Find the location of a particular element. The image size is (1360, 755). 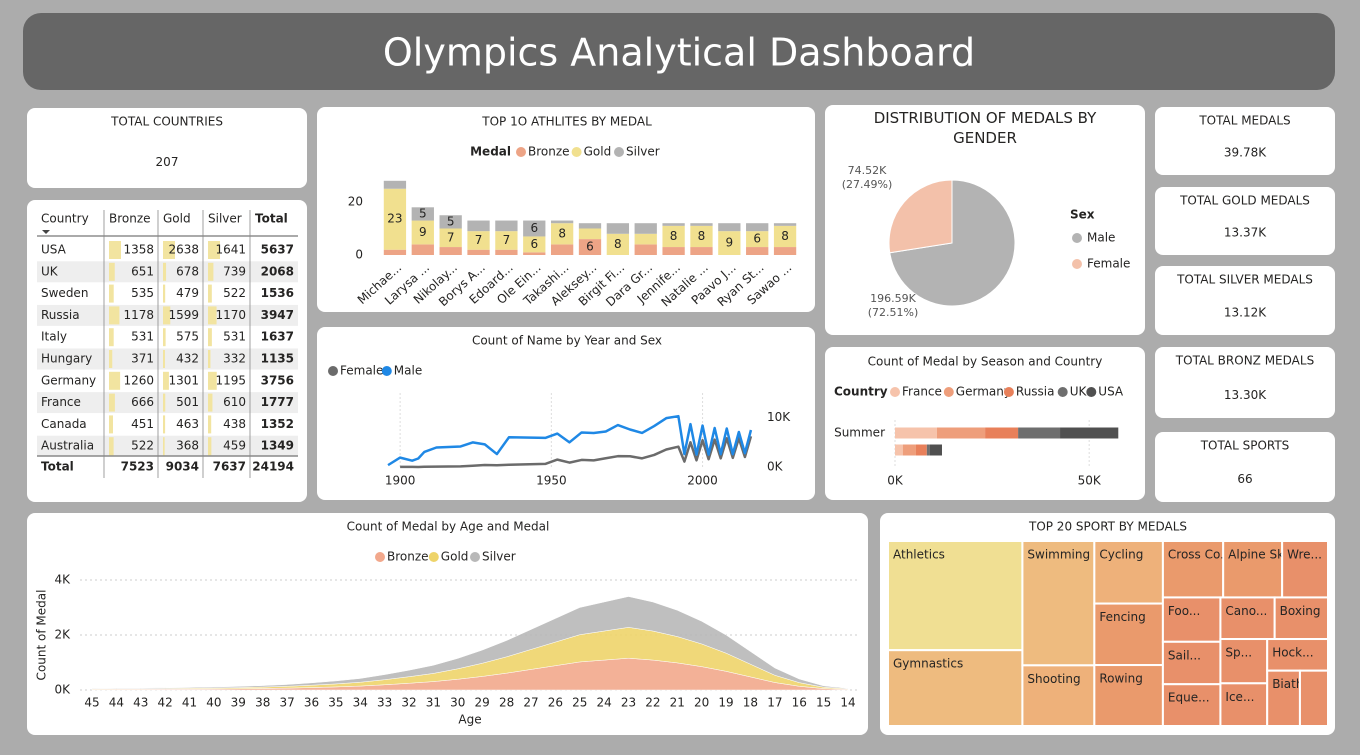

chart-title: TOP 1O ATHLITES BY MEDAL is located at coordinates (566, 122).